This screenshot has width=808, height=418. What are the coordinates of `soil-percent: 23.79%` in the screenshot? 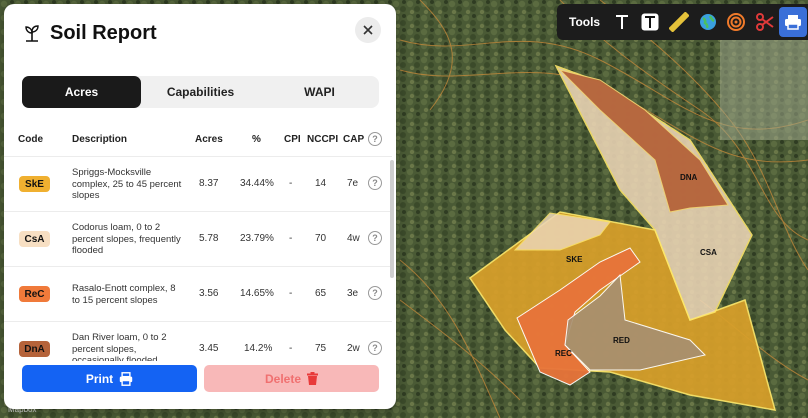 It's located at (257, 238).